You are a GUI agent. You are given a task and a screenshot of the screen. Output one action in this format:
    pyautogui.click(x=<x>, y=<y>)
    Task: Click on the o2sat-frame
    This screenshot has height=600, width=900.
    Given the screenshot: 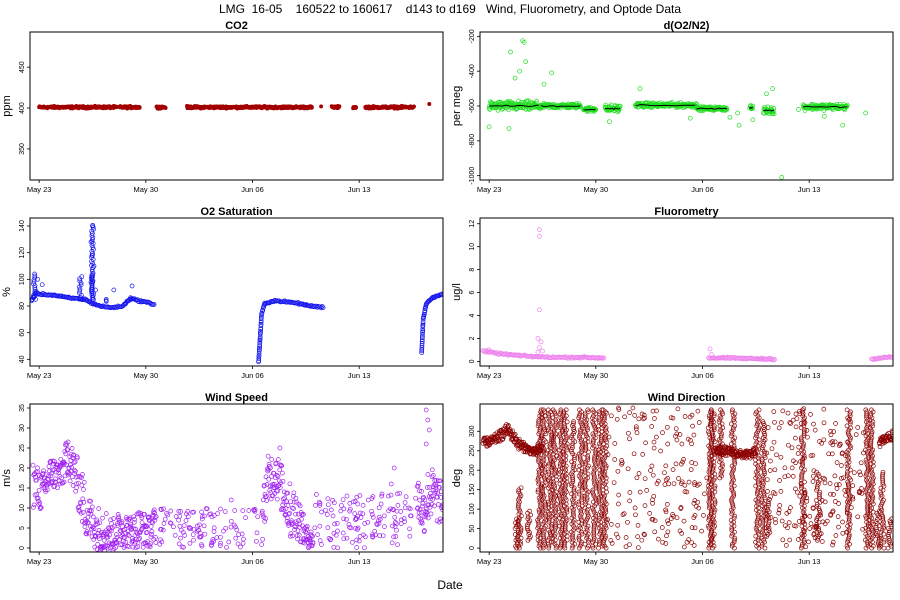 What is the action you would take?
    pyautogui.click(x=236, y=292)
    